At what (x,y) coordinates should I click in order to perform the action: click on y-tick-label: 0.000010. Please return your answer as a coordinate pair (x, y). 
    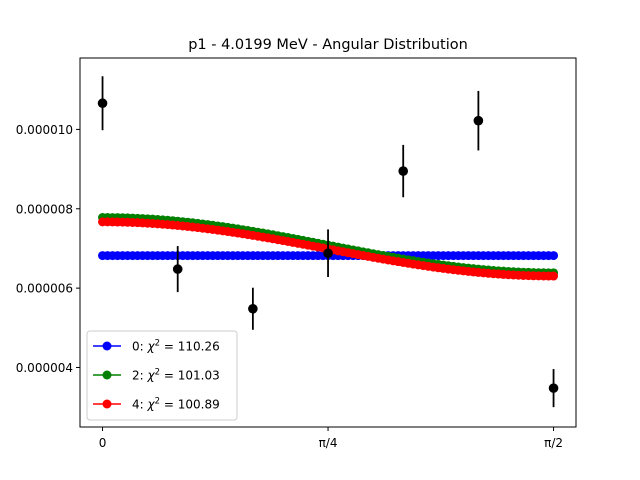
    Looking at the image, I should click on (44, 130).